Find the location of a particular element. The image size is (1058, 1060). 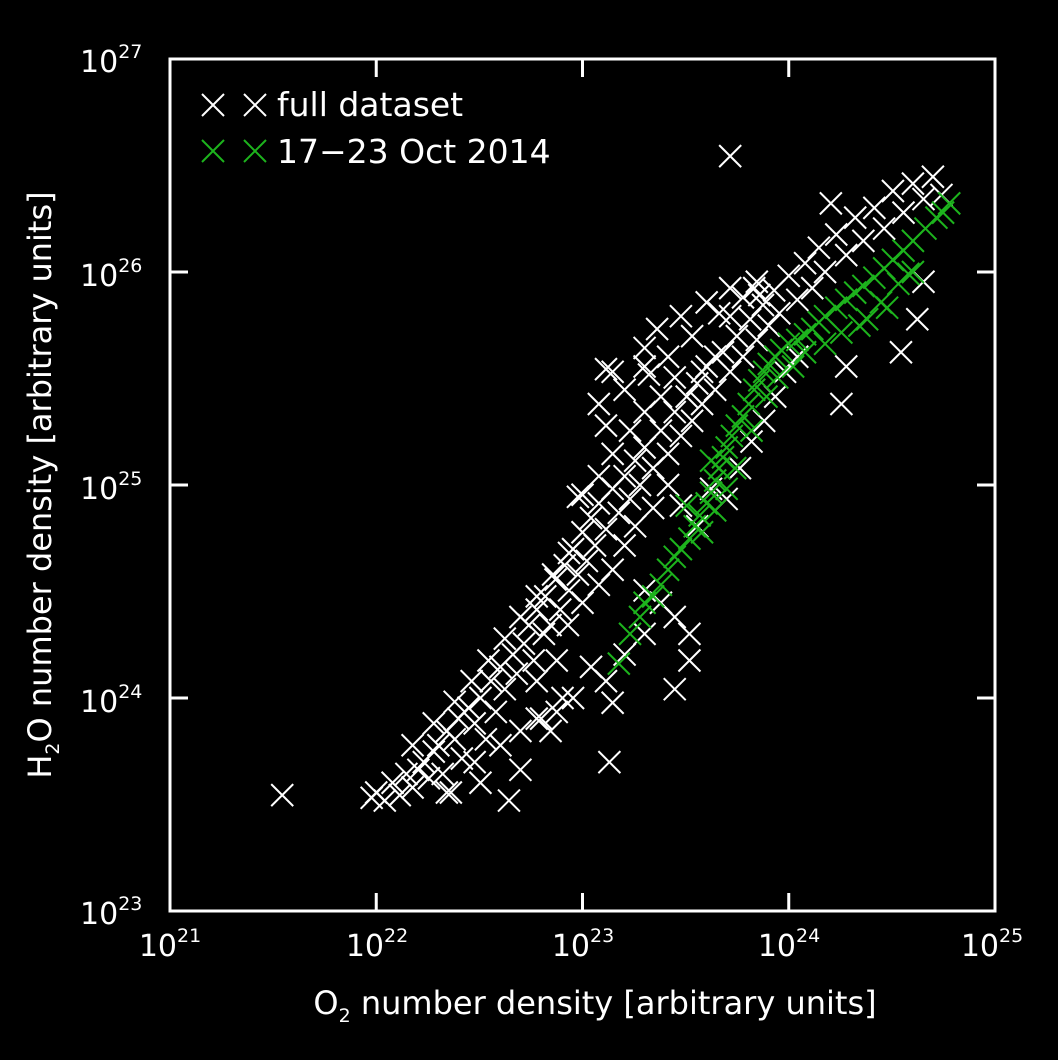

legend: full dataset 17−23 Oct 2014 is located at coordinates (376, 128).